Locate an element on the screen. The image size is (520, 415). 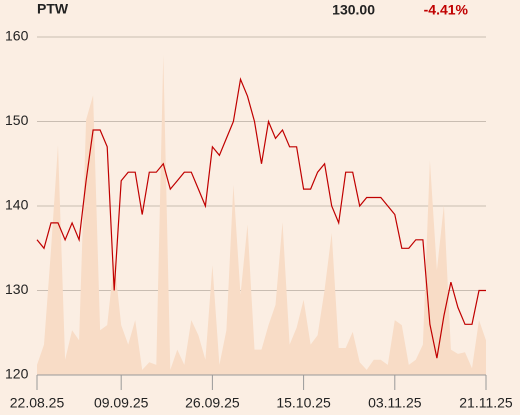
change: -4.41% is located at coordinates (446, 10).